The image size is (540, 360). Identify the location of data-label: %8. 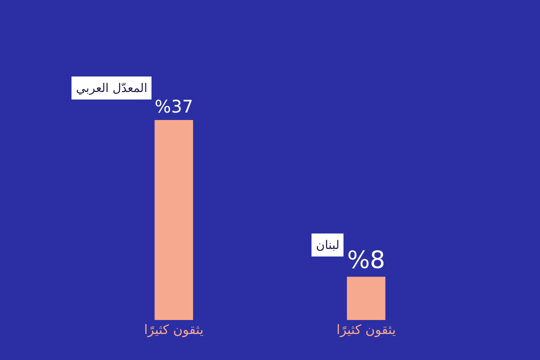
(366, 260).